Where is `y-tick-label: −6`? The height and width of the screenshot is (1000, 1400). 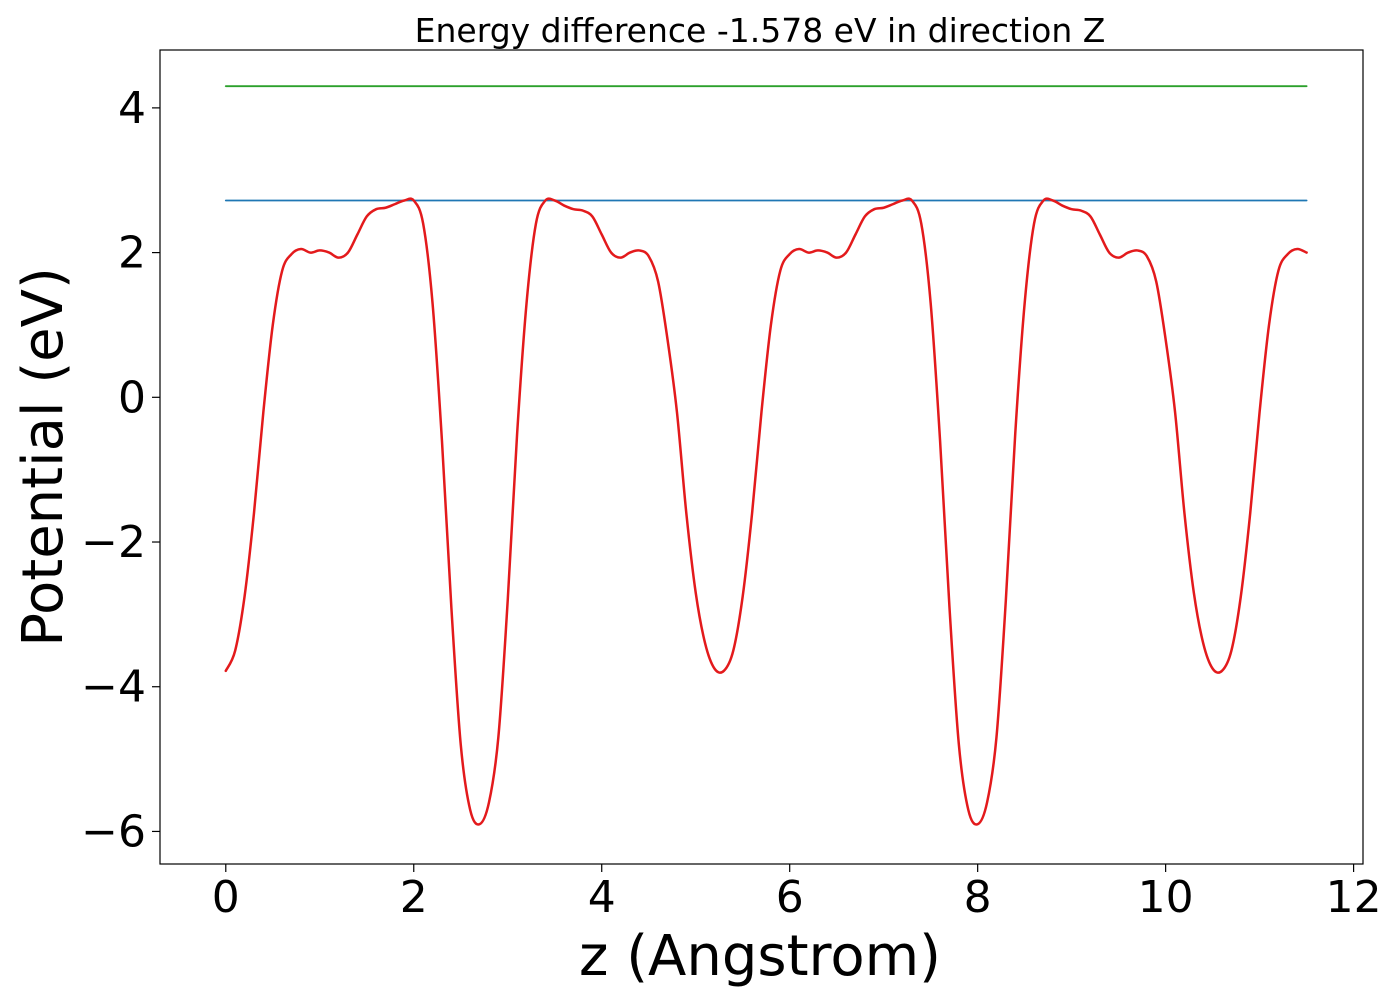 y-tick-label: −6 is located at coordinates (113, 831).